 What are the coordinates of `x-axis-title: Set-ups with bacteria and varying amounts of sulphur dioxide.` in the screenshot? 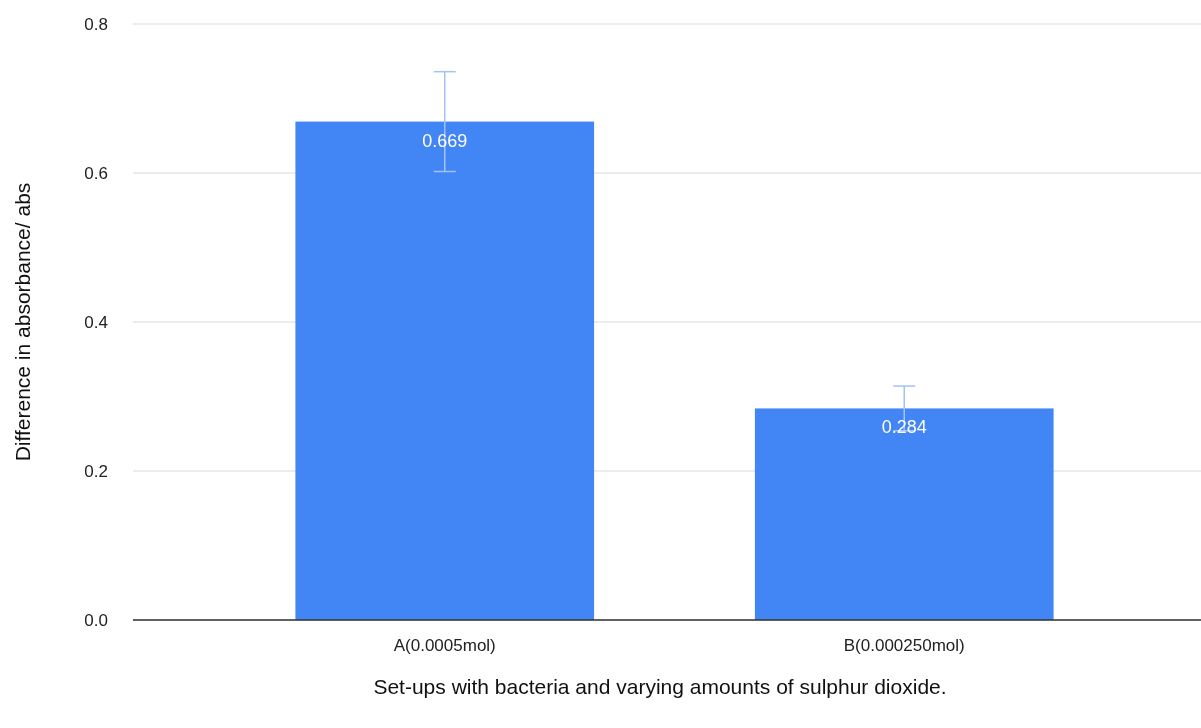 It's located at (660, 686).